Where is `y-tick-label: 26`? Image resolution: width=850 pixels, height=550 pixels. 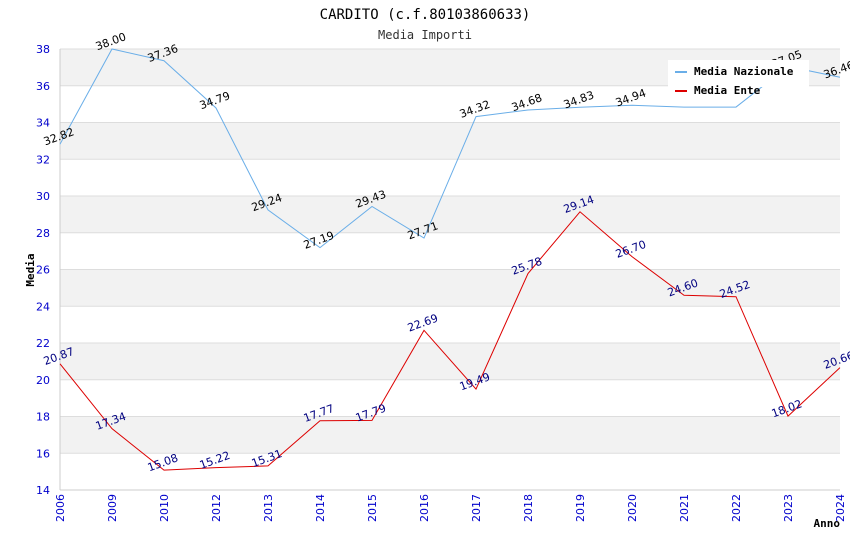 y-tick-label: 26 is located at coordinates (43, 270).